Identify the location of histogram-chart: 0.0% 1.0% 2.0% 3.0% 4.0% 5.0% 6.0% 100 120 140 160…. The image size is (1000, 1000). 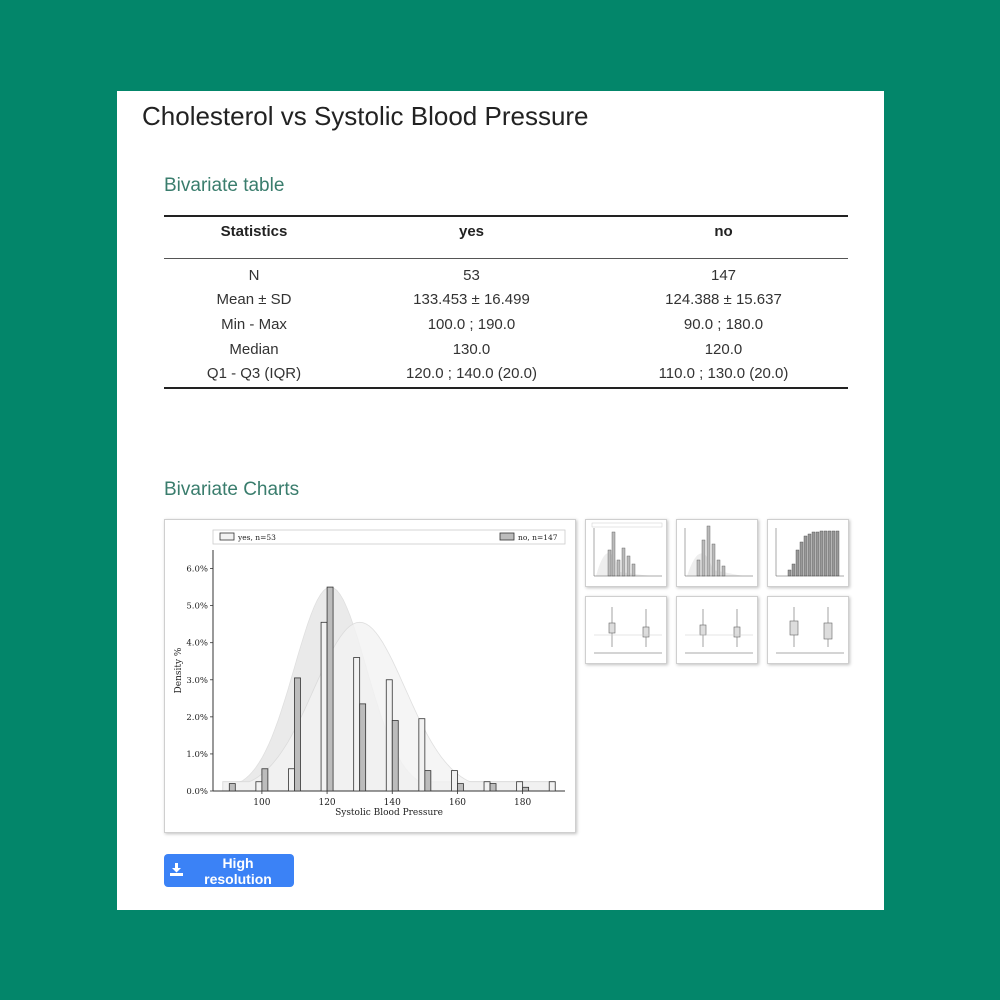
(370, 673).